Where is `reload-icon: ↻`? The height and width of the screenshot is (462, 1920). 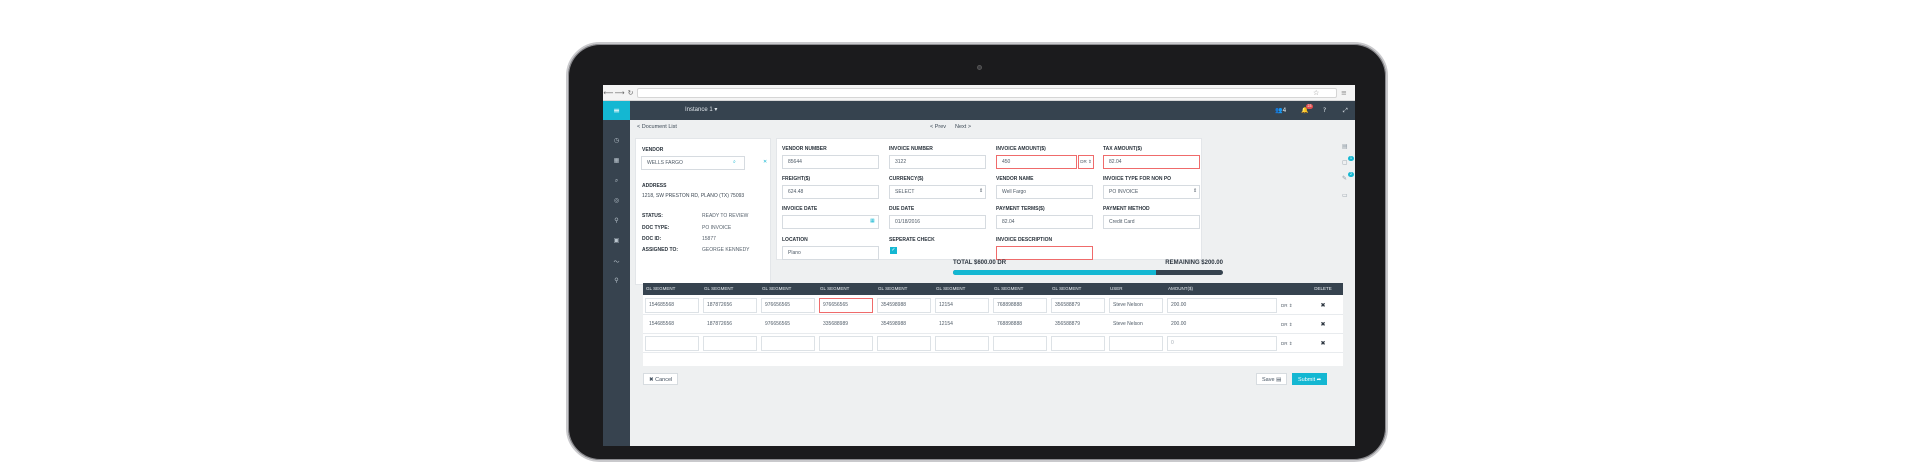 reload-icon: ↻ is located at coordinates (630, 92).